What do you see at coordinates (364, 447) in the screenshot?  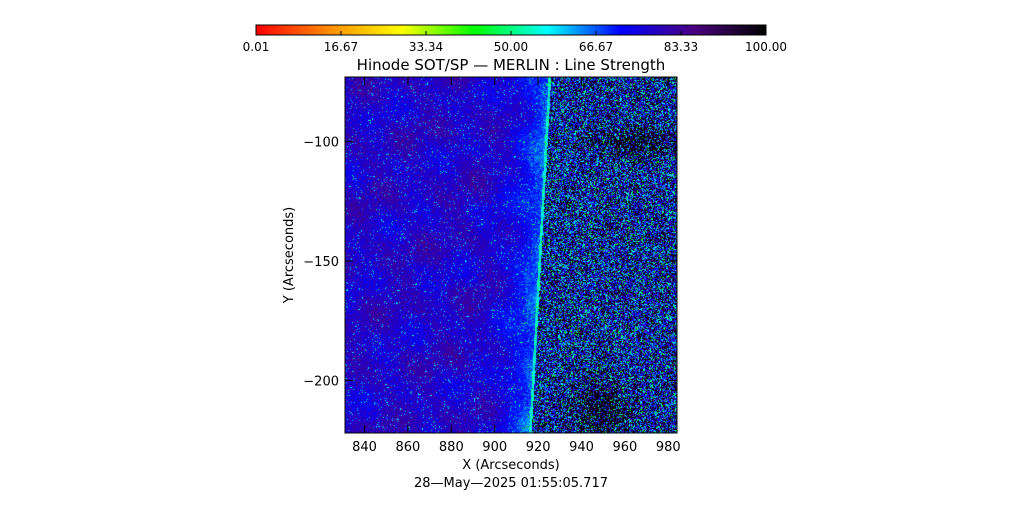 I see `x-tick-label: 840` at bounding box center [364, 447].